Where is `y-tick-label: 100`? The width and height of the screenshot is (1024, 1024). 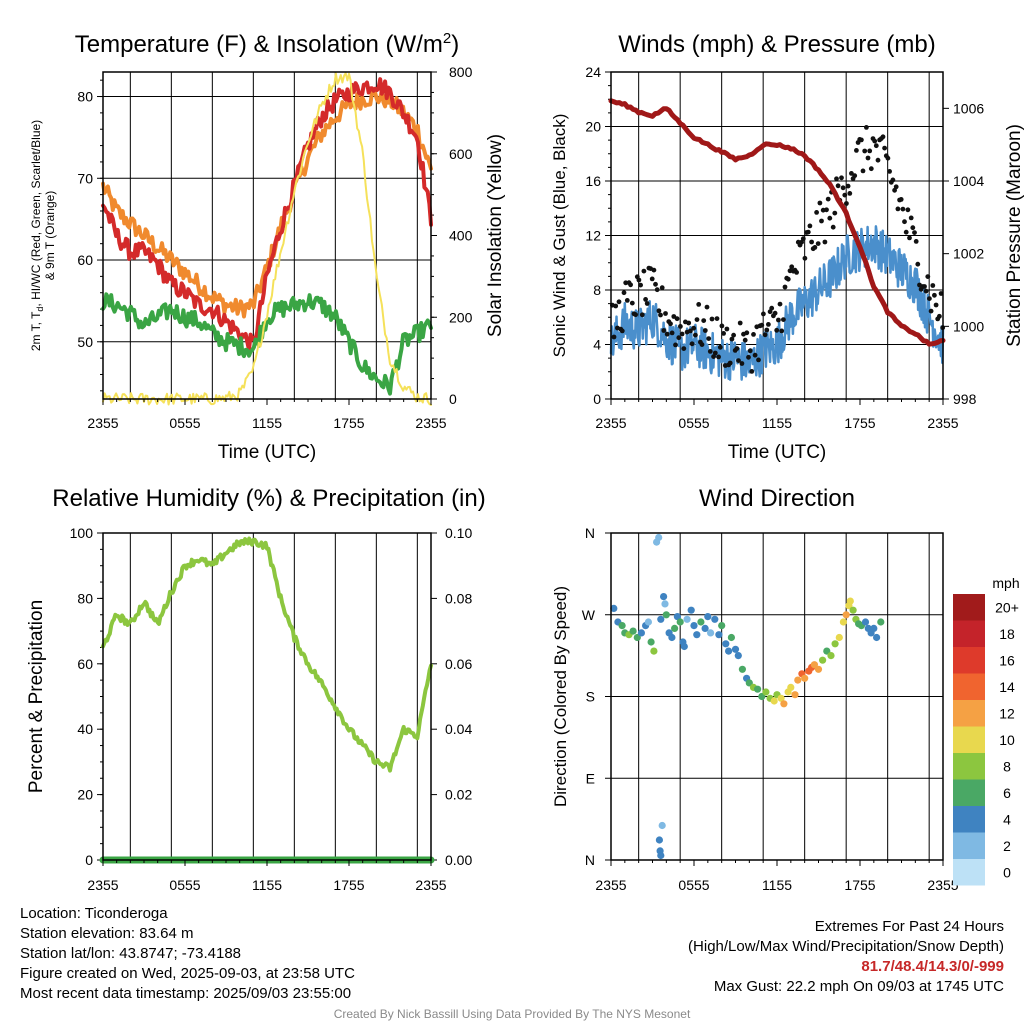 y-tick-label: 100 is located at coordinates (82, 533).